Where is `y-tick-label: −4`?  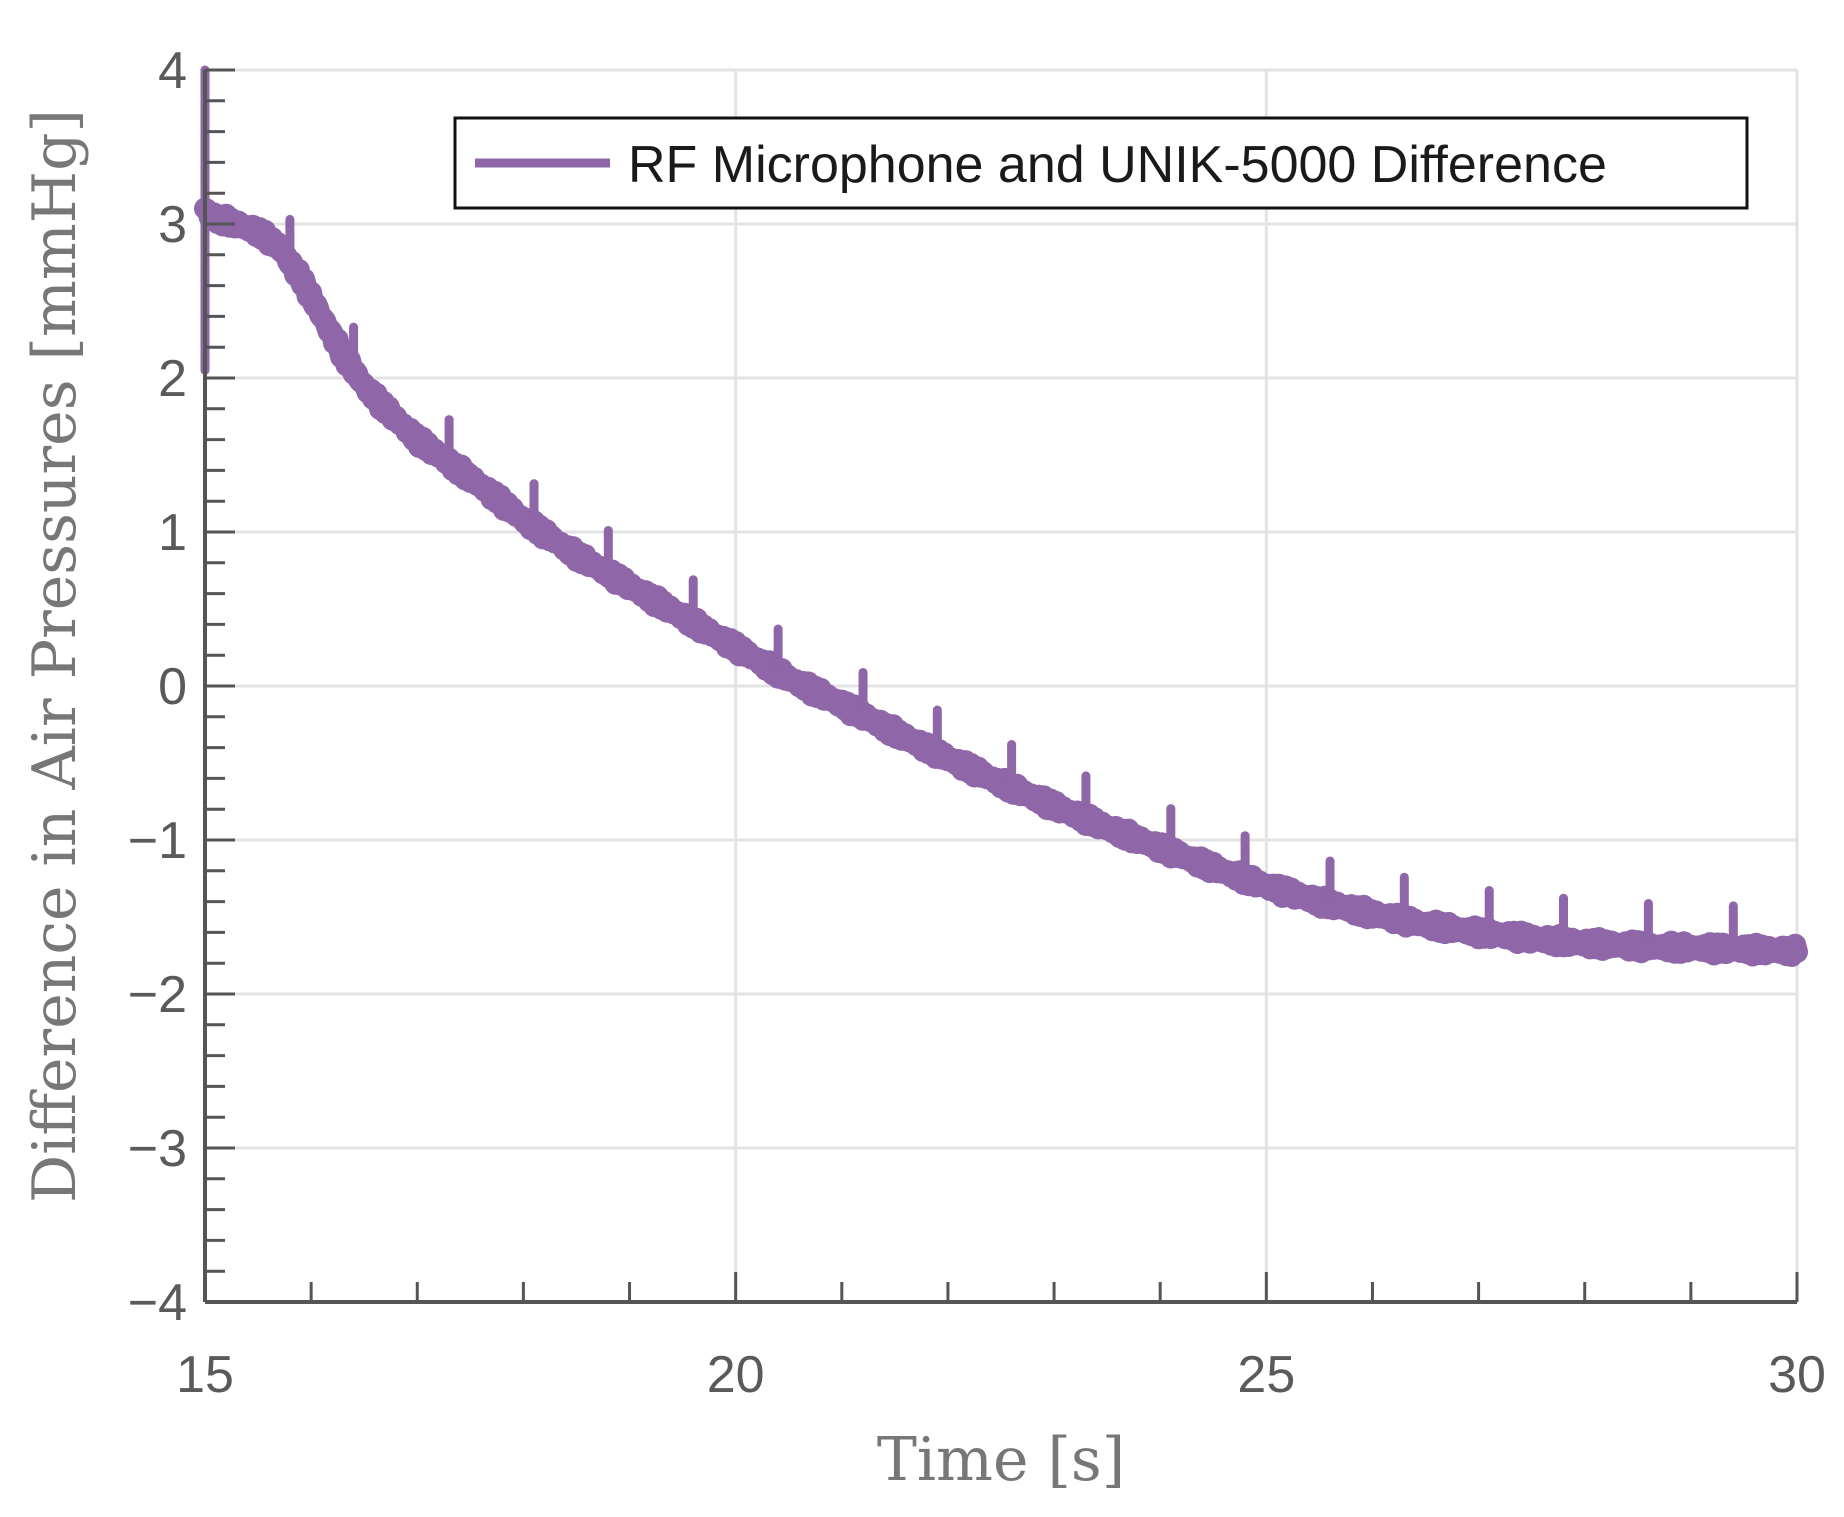 y-tick-label: −4 is located at coordinates (157, 1303).